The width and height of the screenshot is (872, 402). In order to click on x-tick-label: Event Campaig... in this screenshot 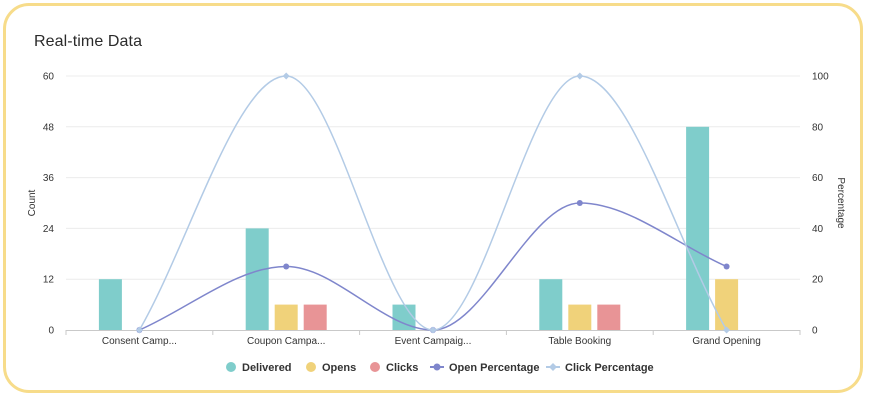, I will do `click(433, 341)`.